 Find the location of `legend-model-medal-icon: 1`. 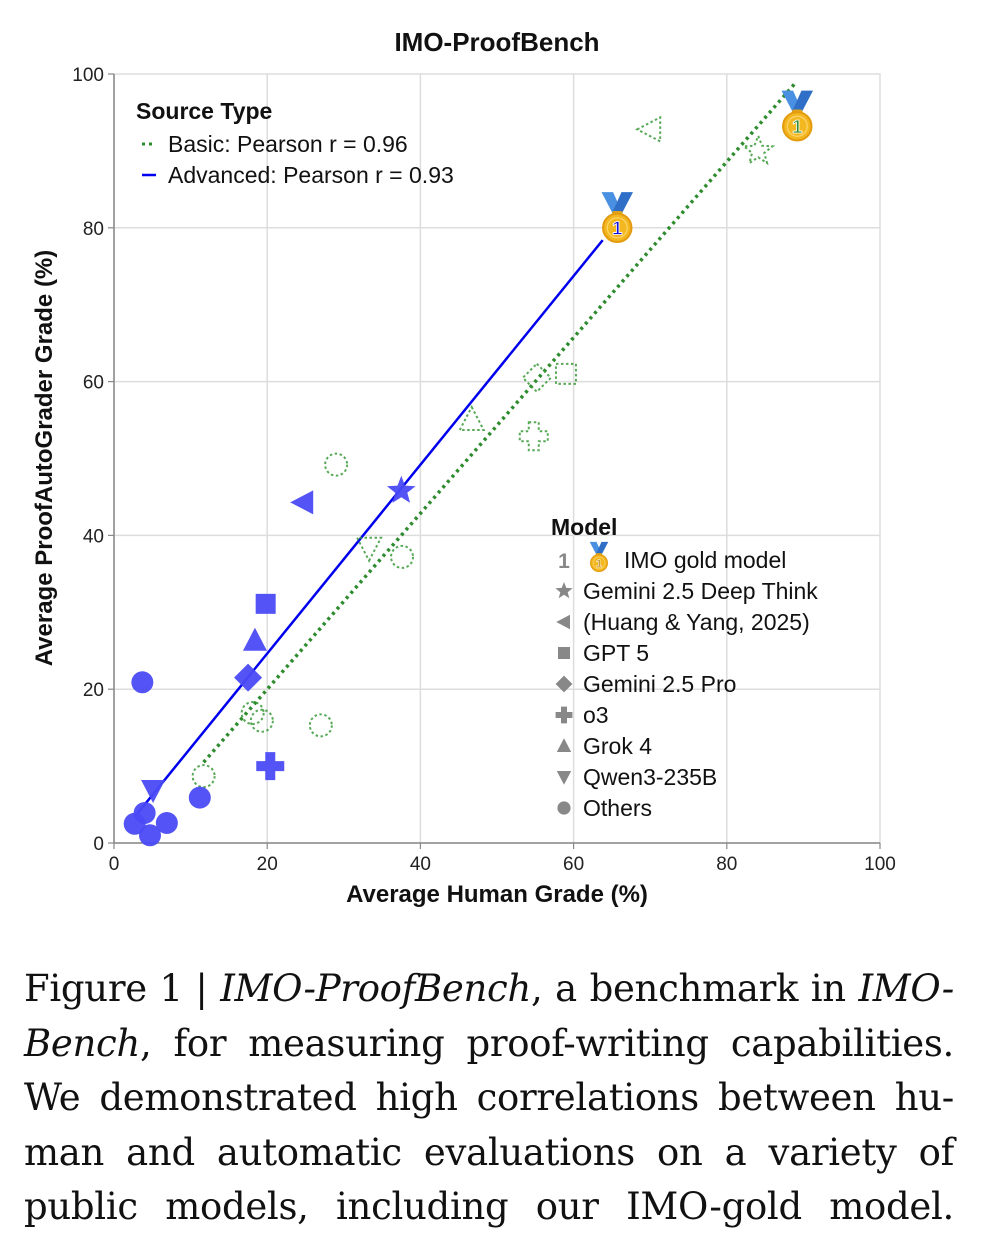

legend-model-medal-icon: 1 is located at coordinates (599, 556).